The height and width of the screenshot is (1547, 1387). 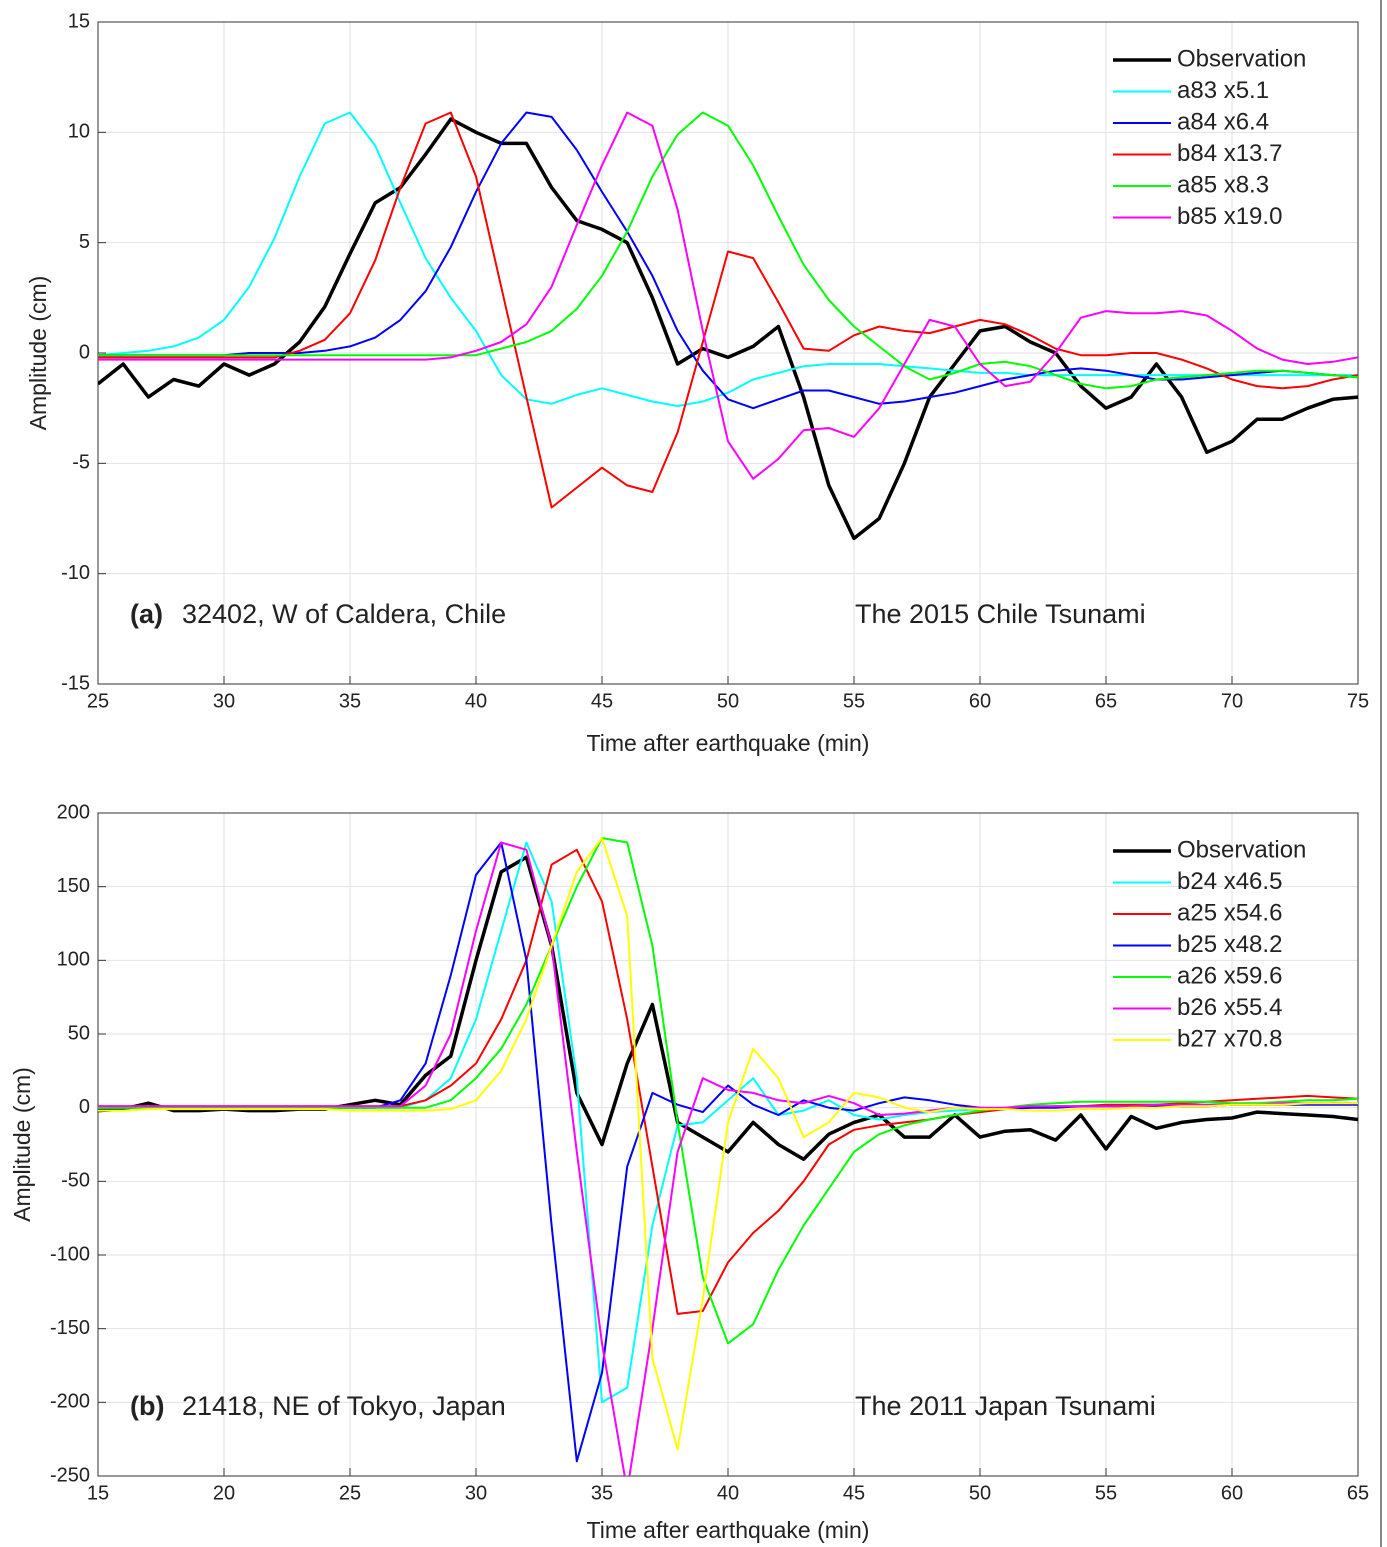 I want to click on y-tick-label: 15, so click(x=79, y=21).